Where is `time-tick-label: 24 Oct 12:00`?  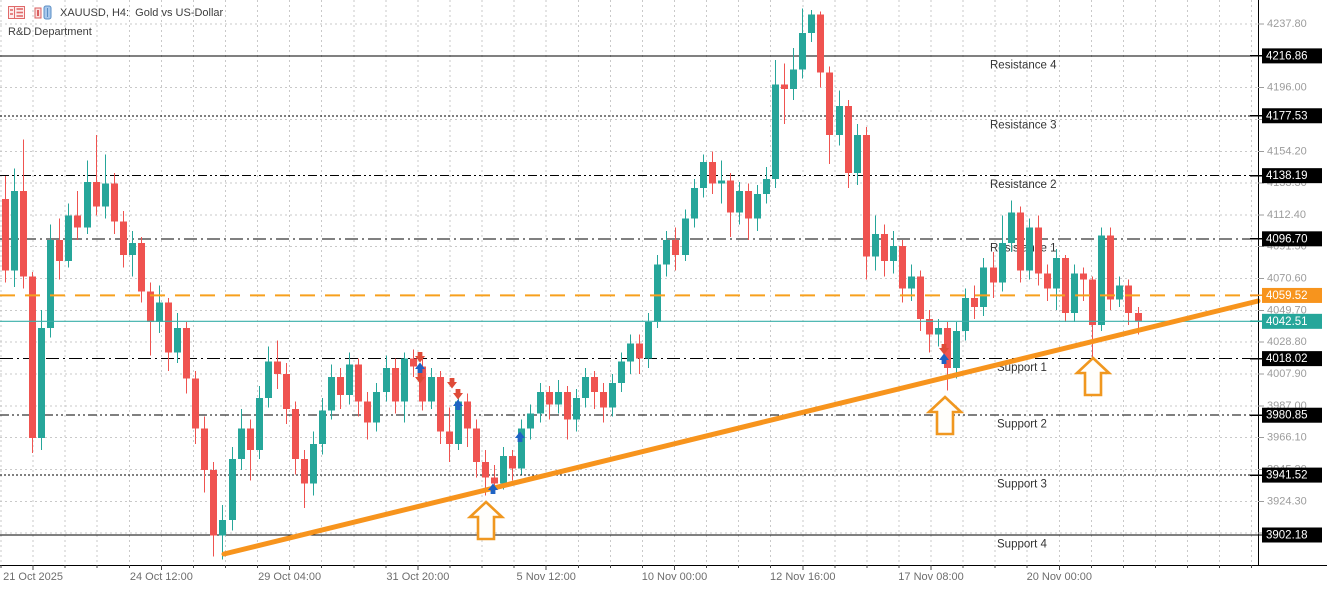 time-tick-label: 24 Oct 12:00 is located at coordinates (161, 577).